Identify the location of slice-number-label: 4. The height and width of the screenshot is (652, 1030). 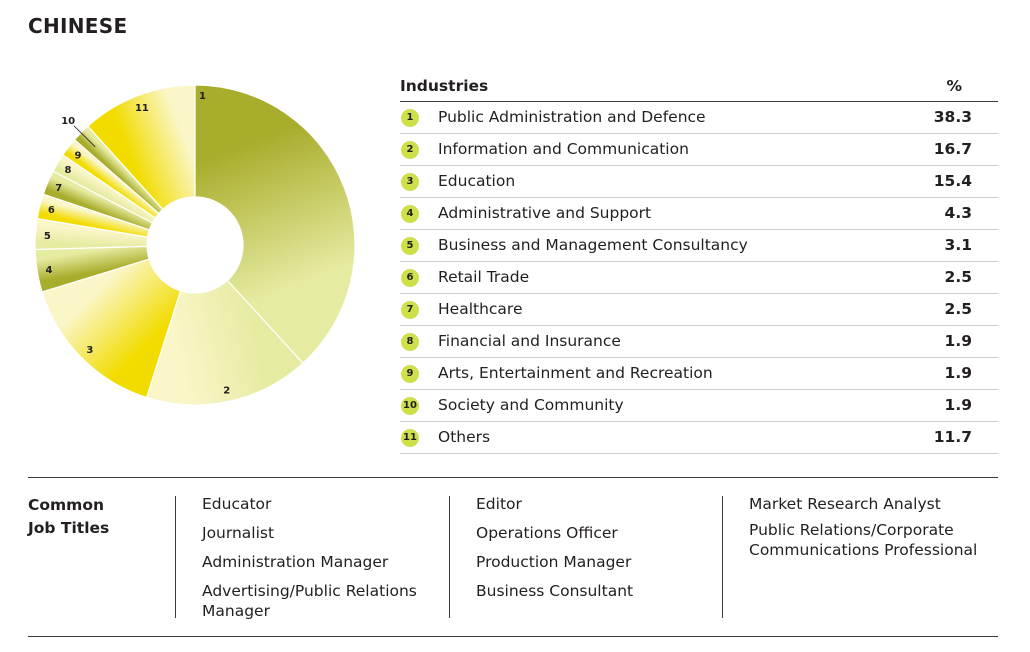
(48, 270).